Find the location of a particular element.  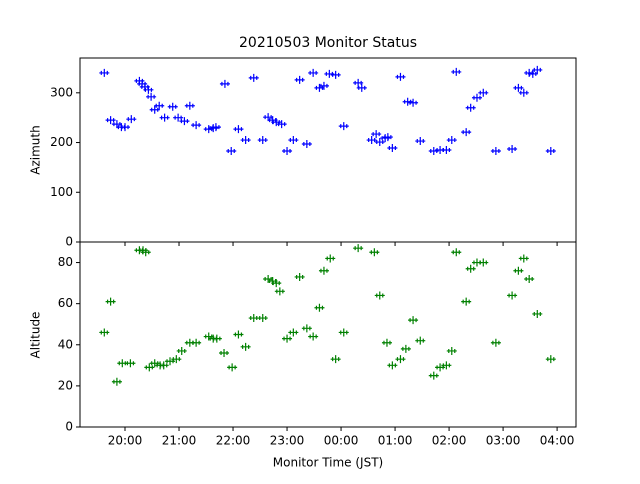

x-tick-label: 21:00 is located at coordinates (179, 441).